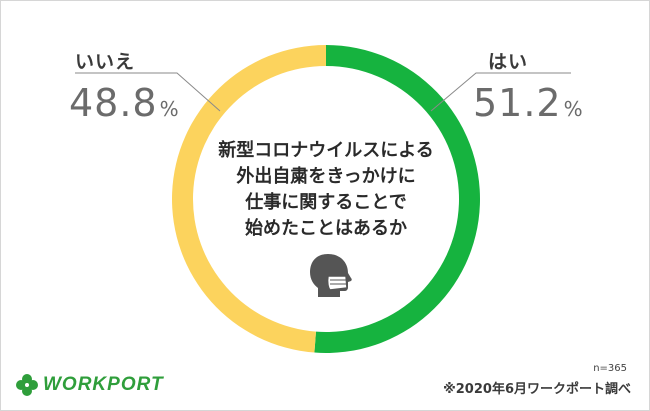  I want to click on question-line: 始めたことはあるか, so click(326, 228).